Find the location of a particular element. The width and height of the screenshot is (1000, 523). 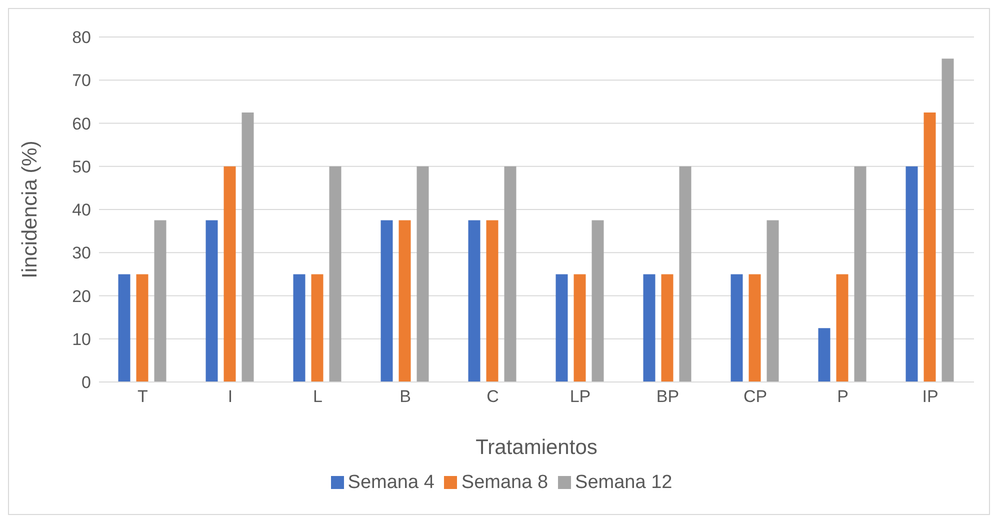

x-tick-label: L is located at coordinates (317, 396).